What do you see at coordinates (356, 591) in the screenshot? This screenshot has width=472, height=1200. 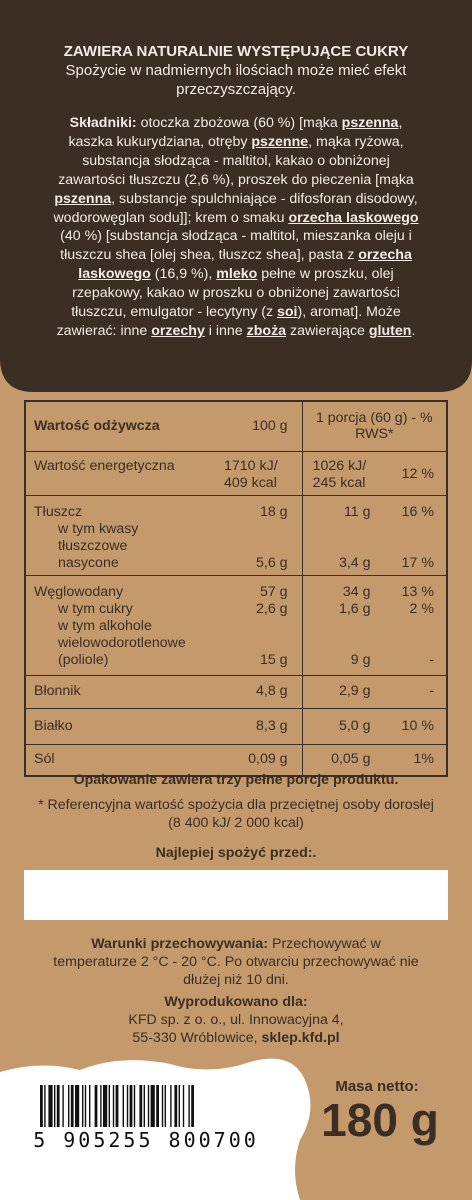 I see `carbs-portion: 34 g` at bounding box center [356, 591].